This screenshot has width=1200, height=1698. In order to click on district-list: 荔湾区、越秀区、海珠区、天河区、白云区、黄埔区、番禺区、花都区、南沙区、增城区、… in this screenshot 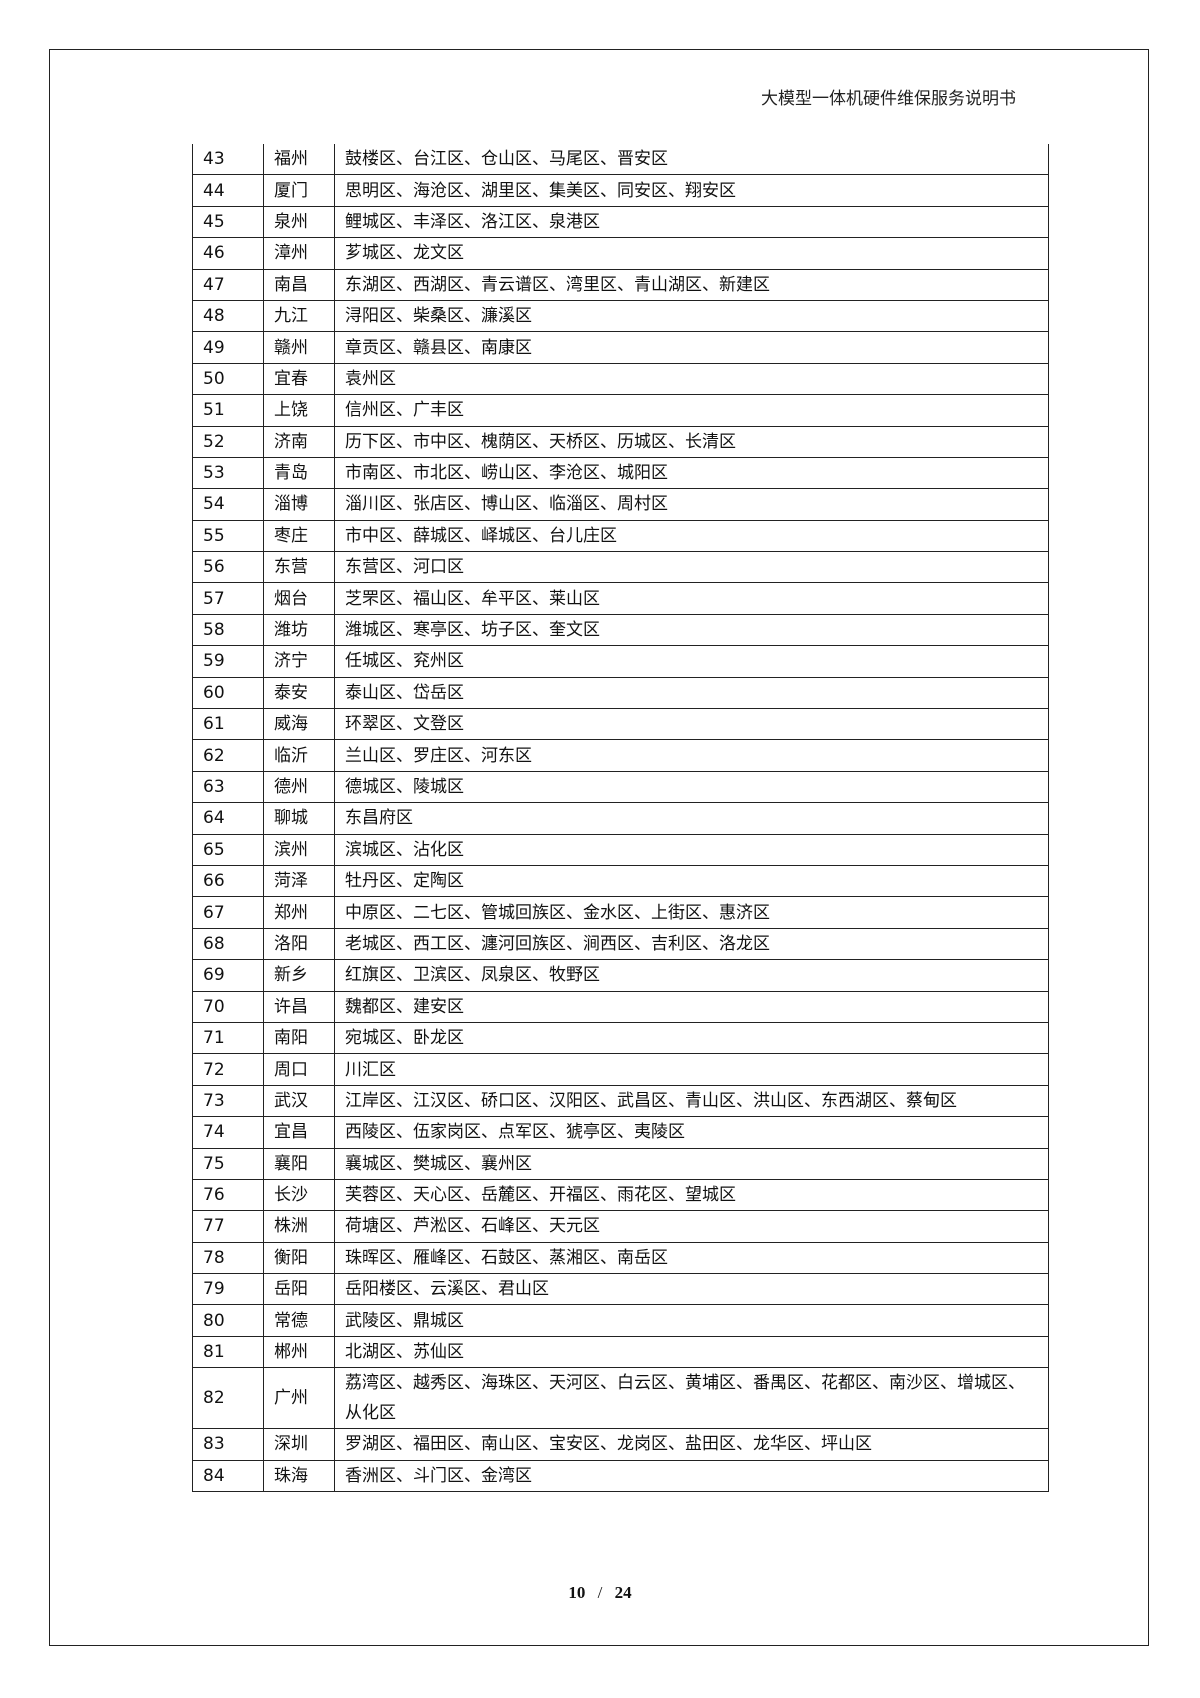, I will do `click(691, 1398)`.